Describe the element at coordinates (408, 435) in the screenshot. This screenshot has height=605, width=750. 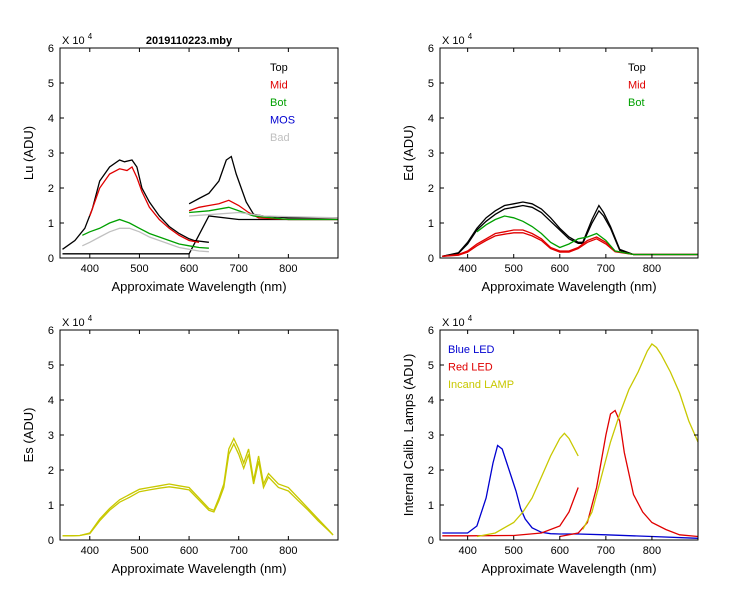
I see `y-axis-label: Internal Calib. Lamps (ADU)` at that location.